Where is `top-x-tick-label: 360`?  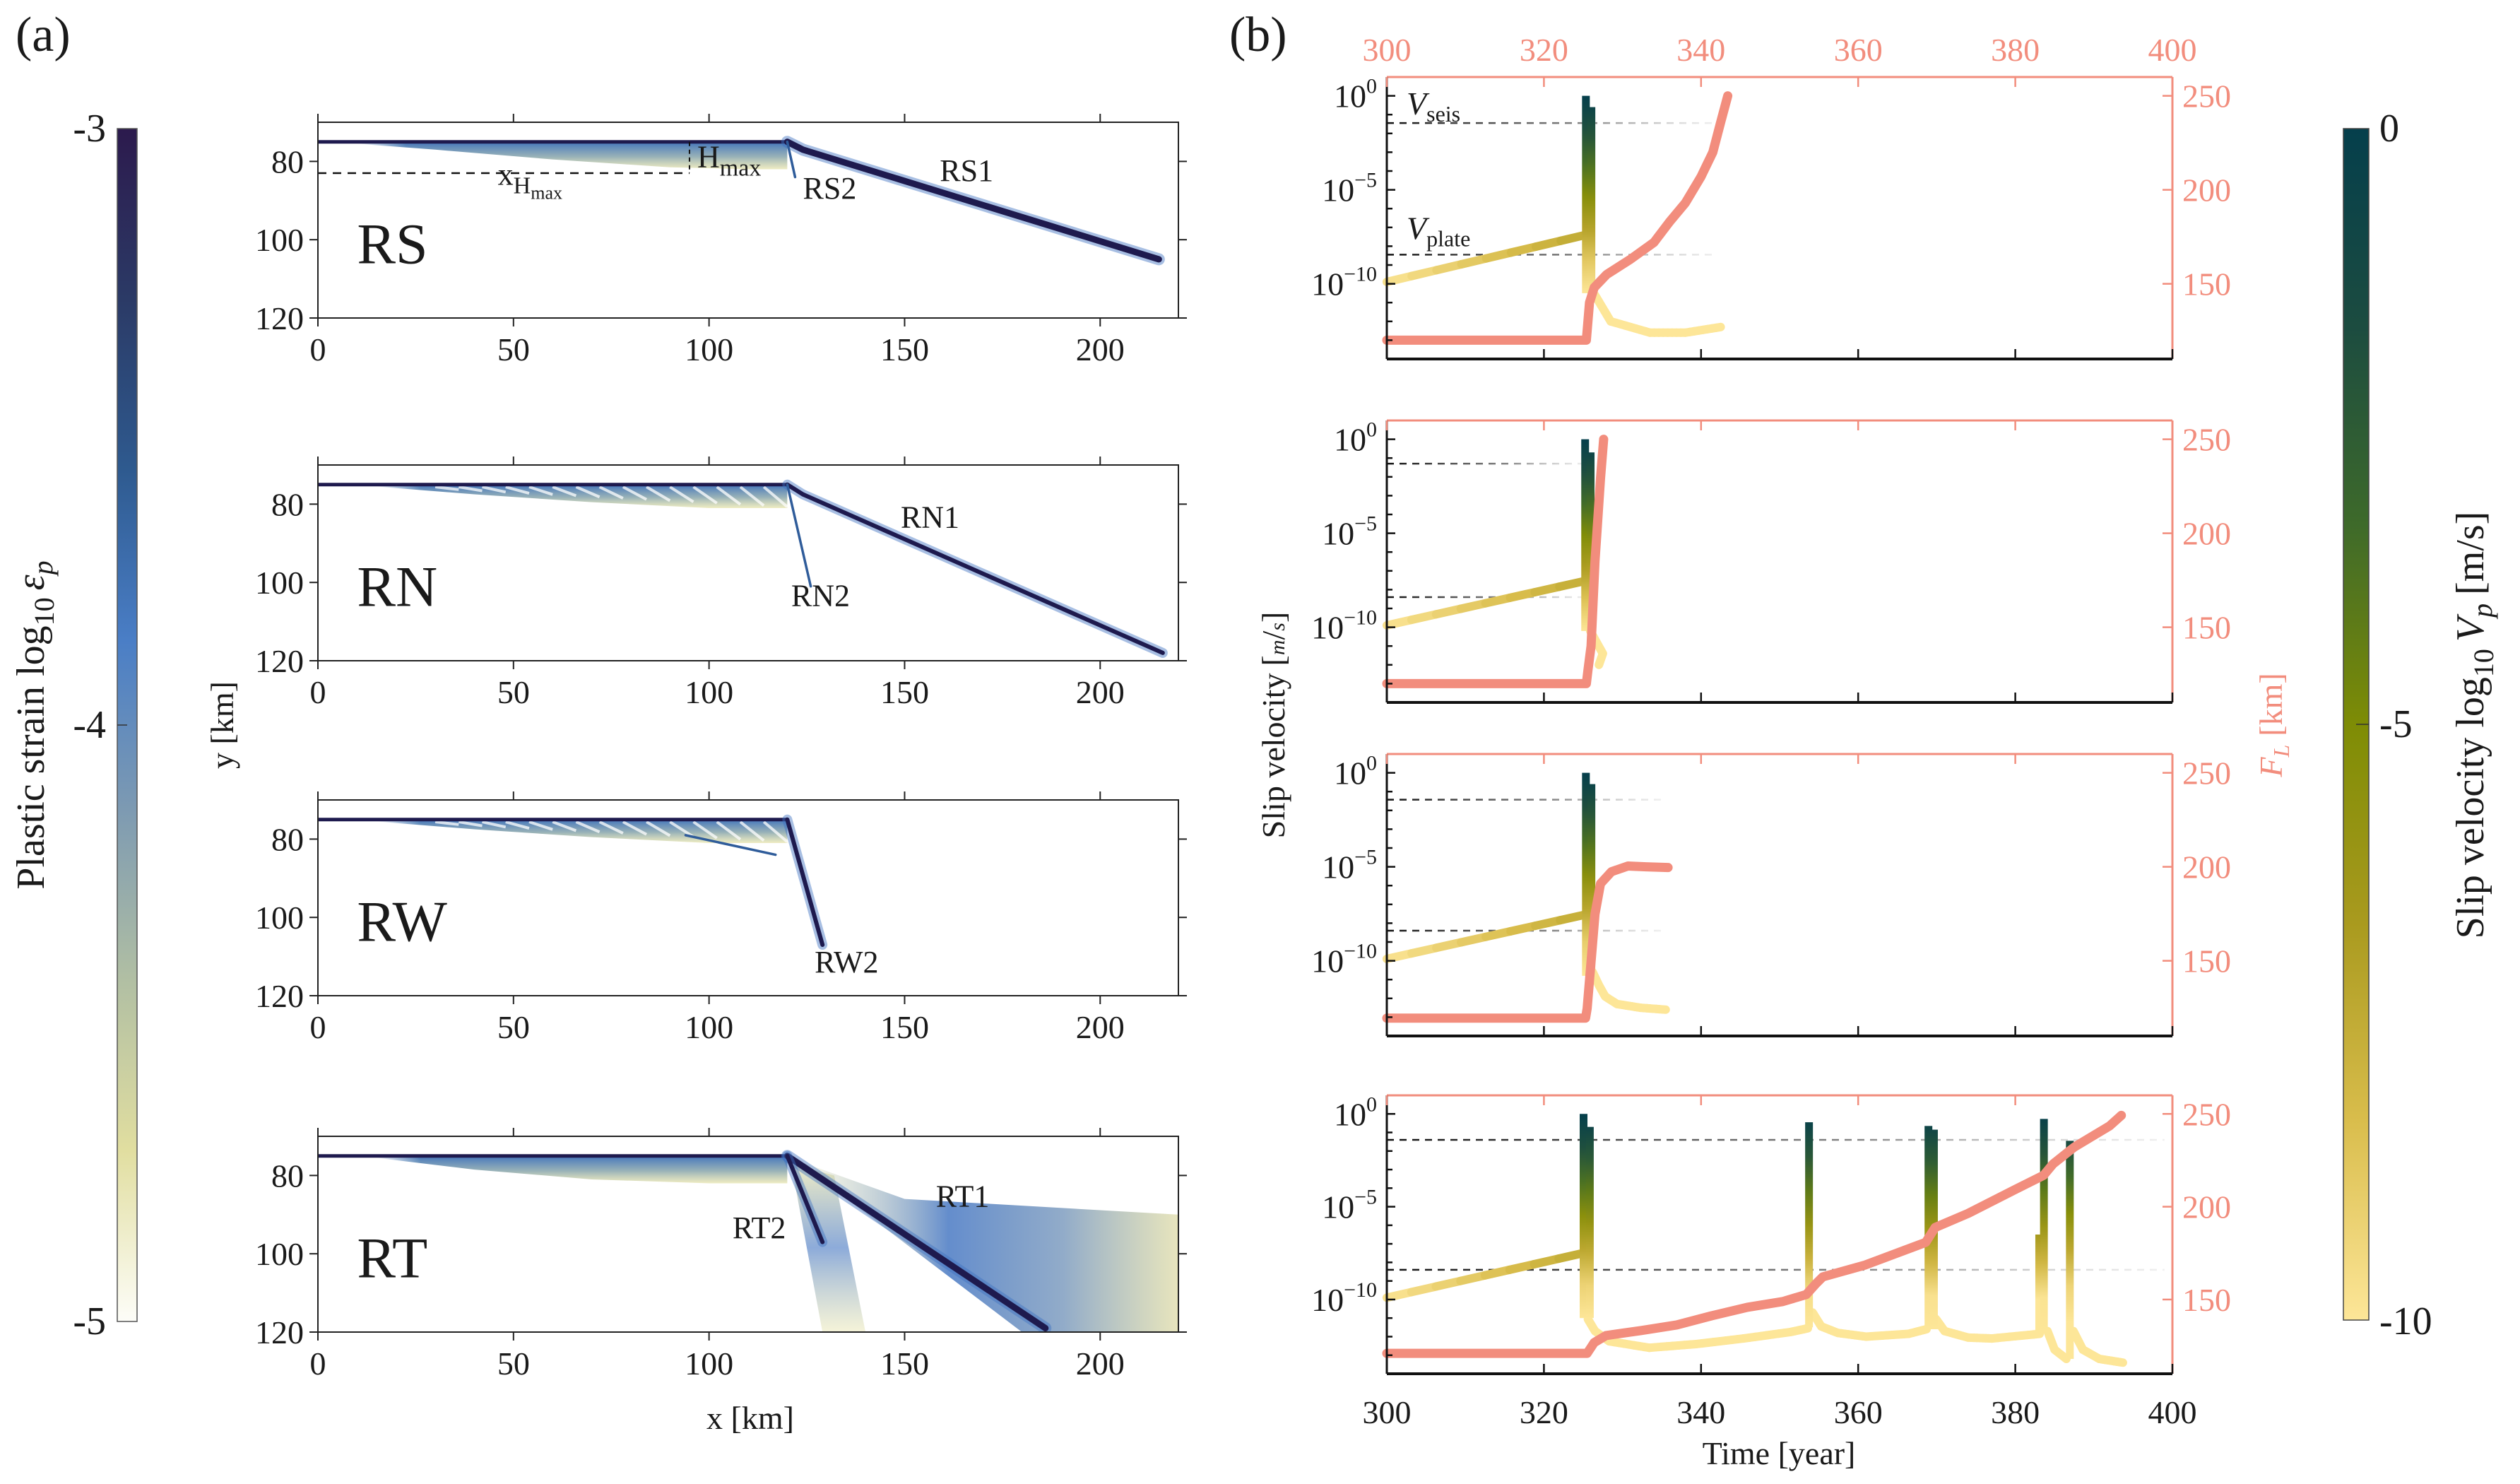 top-x-tick-label: 360 is located at coordinates (1859, 50).